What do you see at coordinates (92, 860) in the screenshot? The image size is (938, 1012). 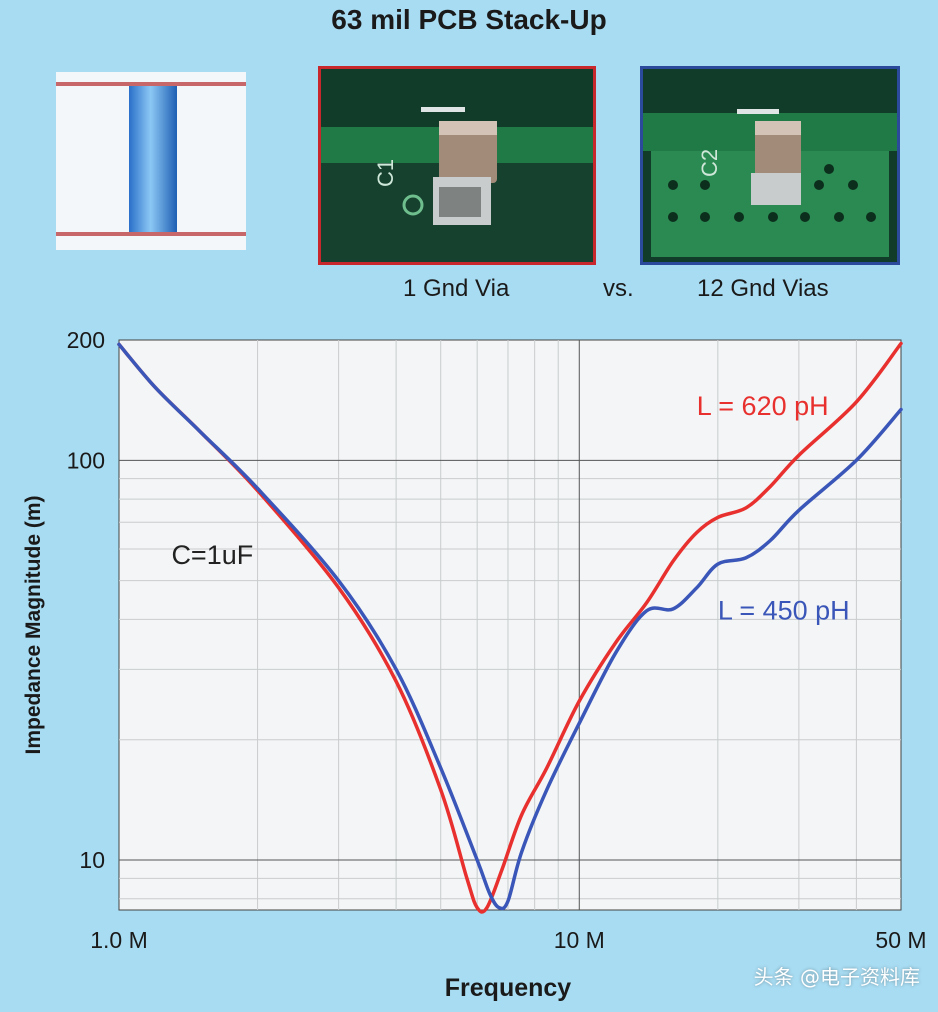 I see `y-tick-label: 10` at bounding box center [92, 860].